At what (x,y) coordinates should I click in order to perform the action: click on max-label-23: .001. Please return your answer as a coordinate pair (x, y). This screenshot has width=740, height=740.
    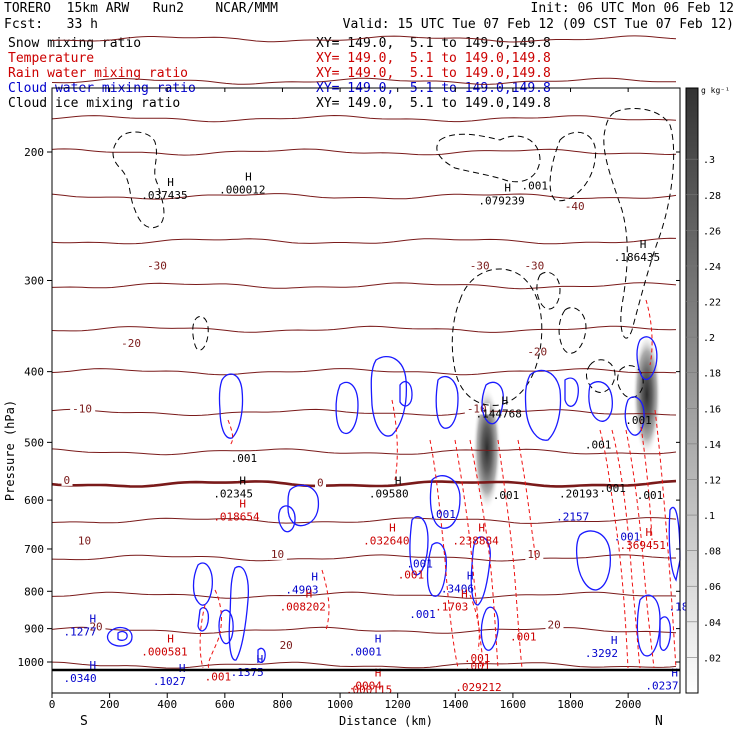
    Looking at the image, I should click on (411, 574).